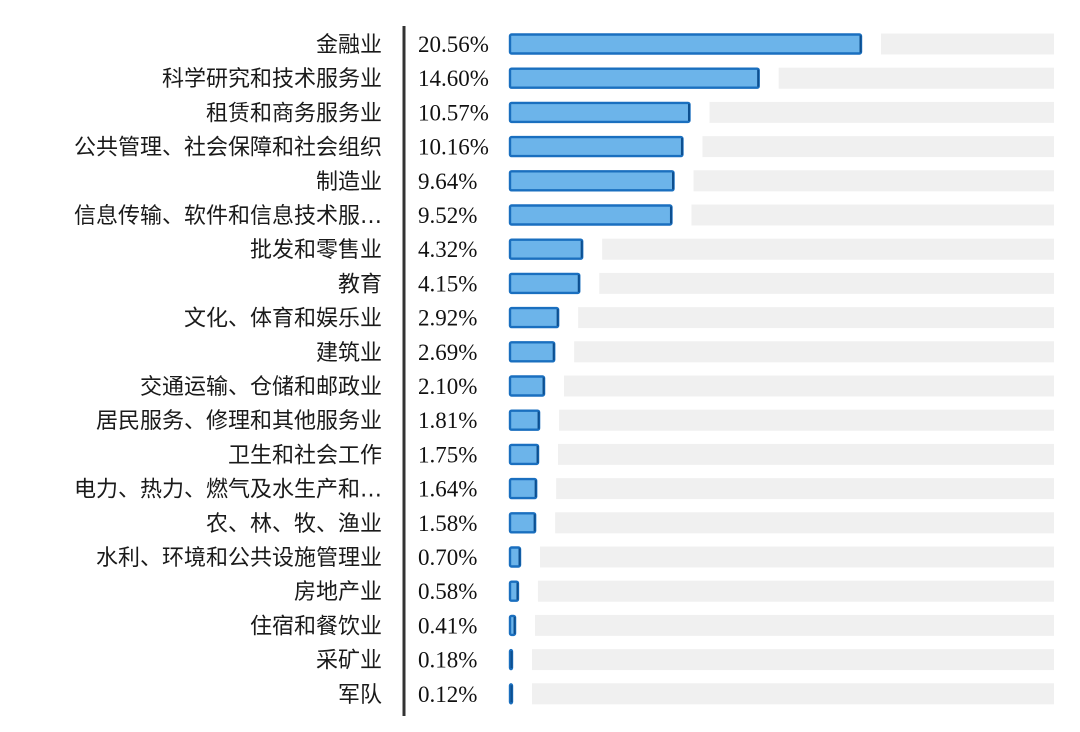  I want to click on value-label: 1.58%, so click(447, 523).